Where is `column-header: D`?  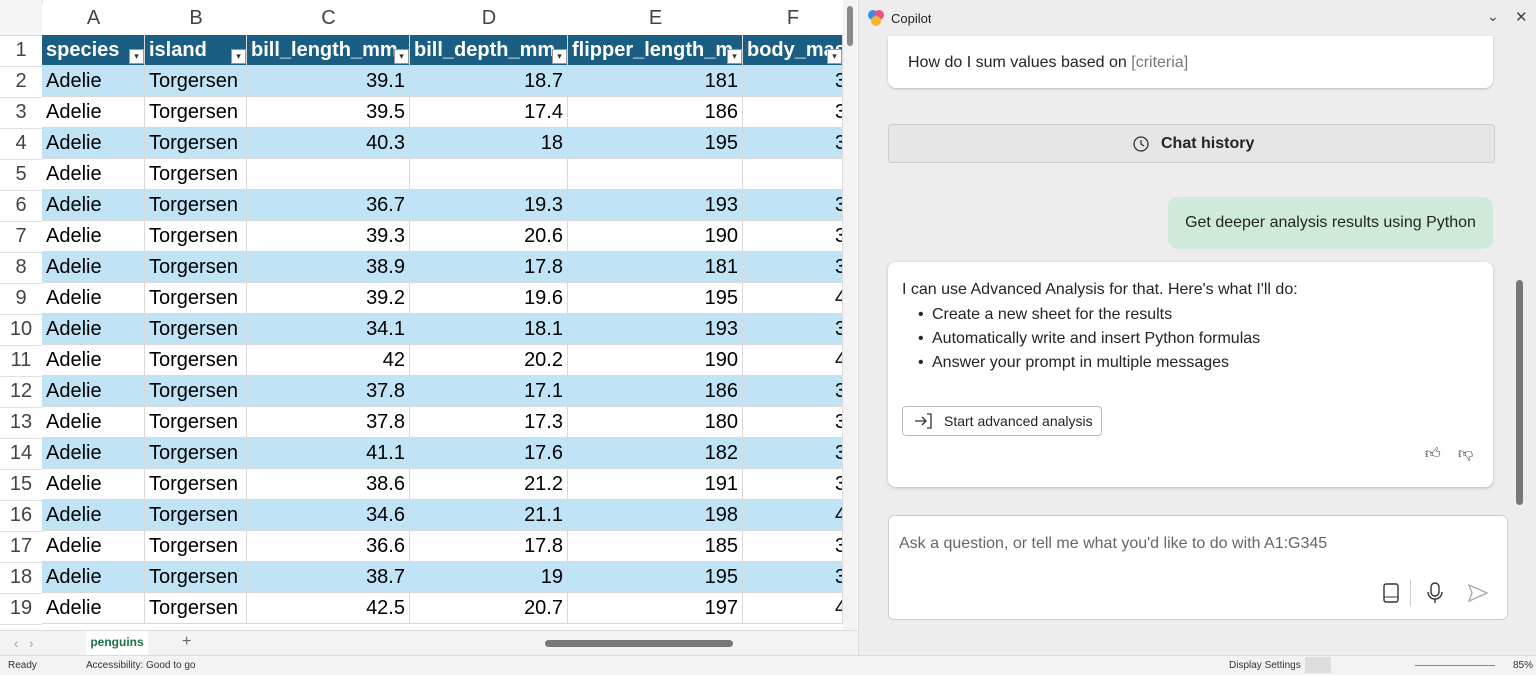
column-header: D is located at coordinates (489, 18).